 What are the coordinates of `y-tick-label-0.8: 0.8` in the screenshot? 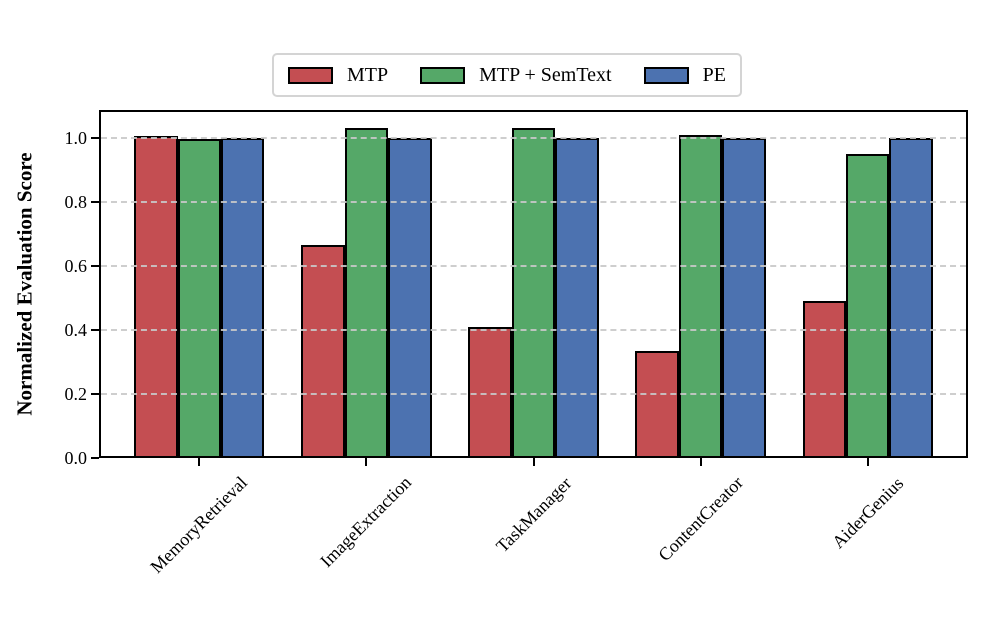 It's located at (76, 201).